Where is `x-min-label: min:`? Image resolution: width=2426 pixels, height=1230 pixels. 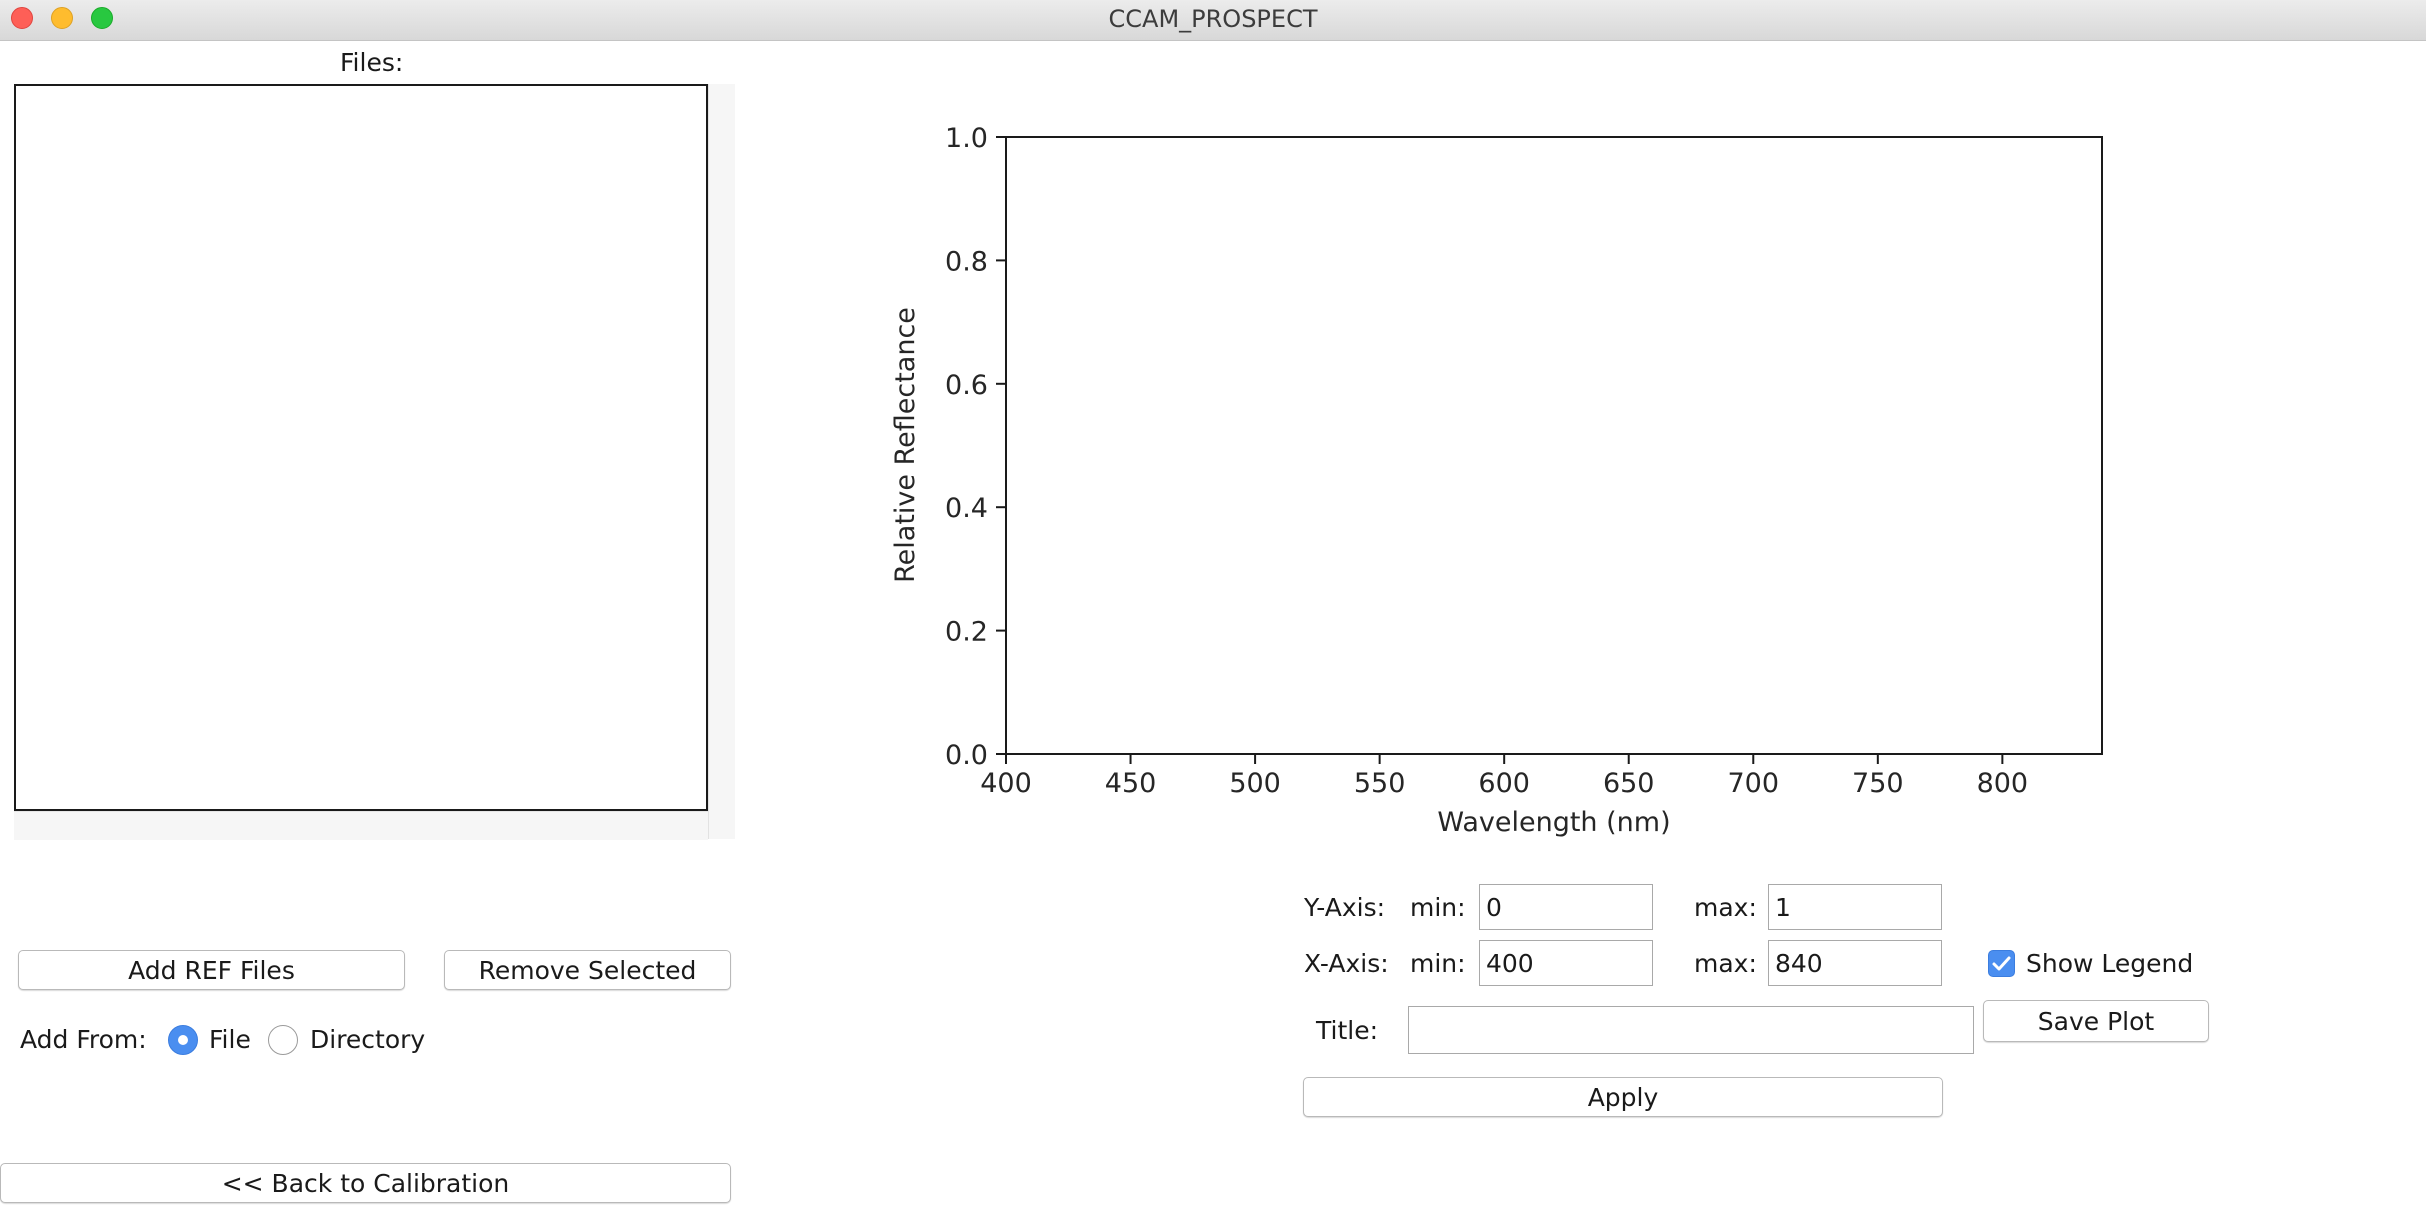 x-min-label: min: is located at coordinates (1438, 963).